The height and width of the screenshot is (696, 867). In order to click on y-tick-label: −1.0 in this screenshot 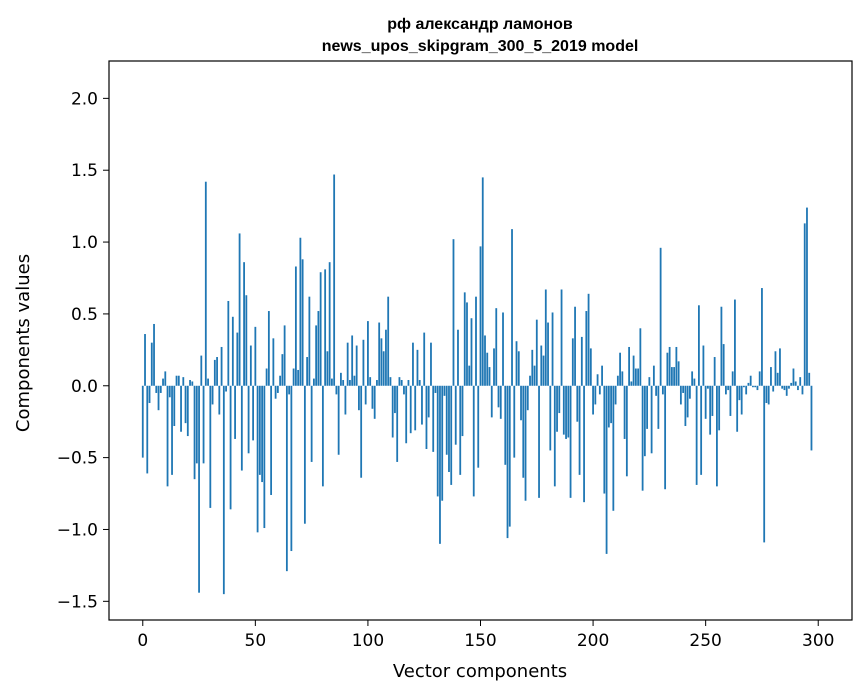, I will do `click(77, 530)`.